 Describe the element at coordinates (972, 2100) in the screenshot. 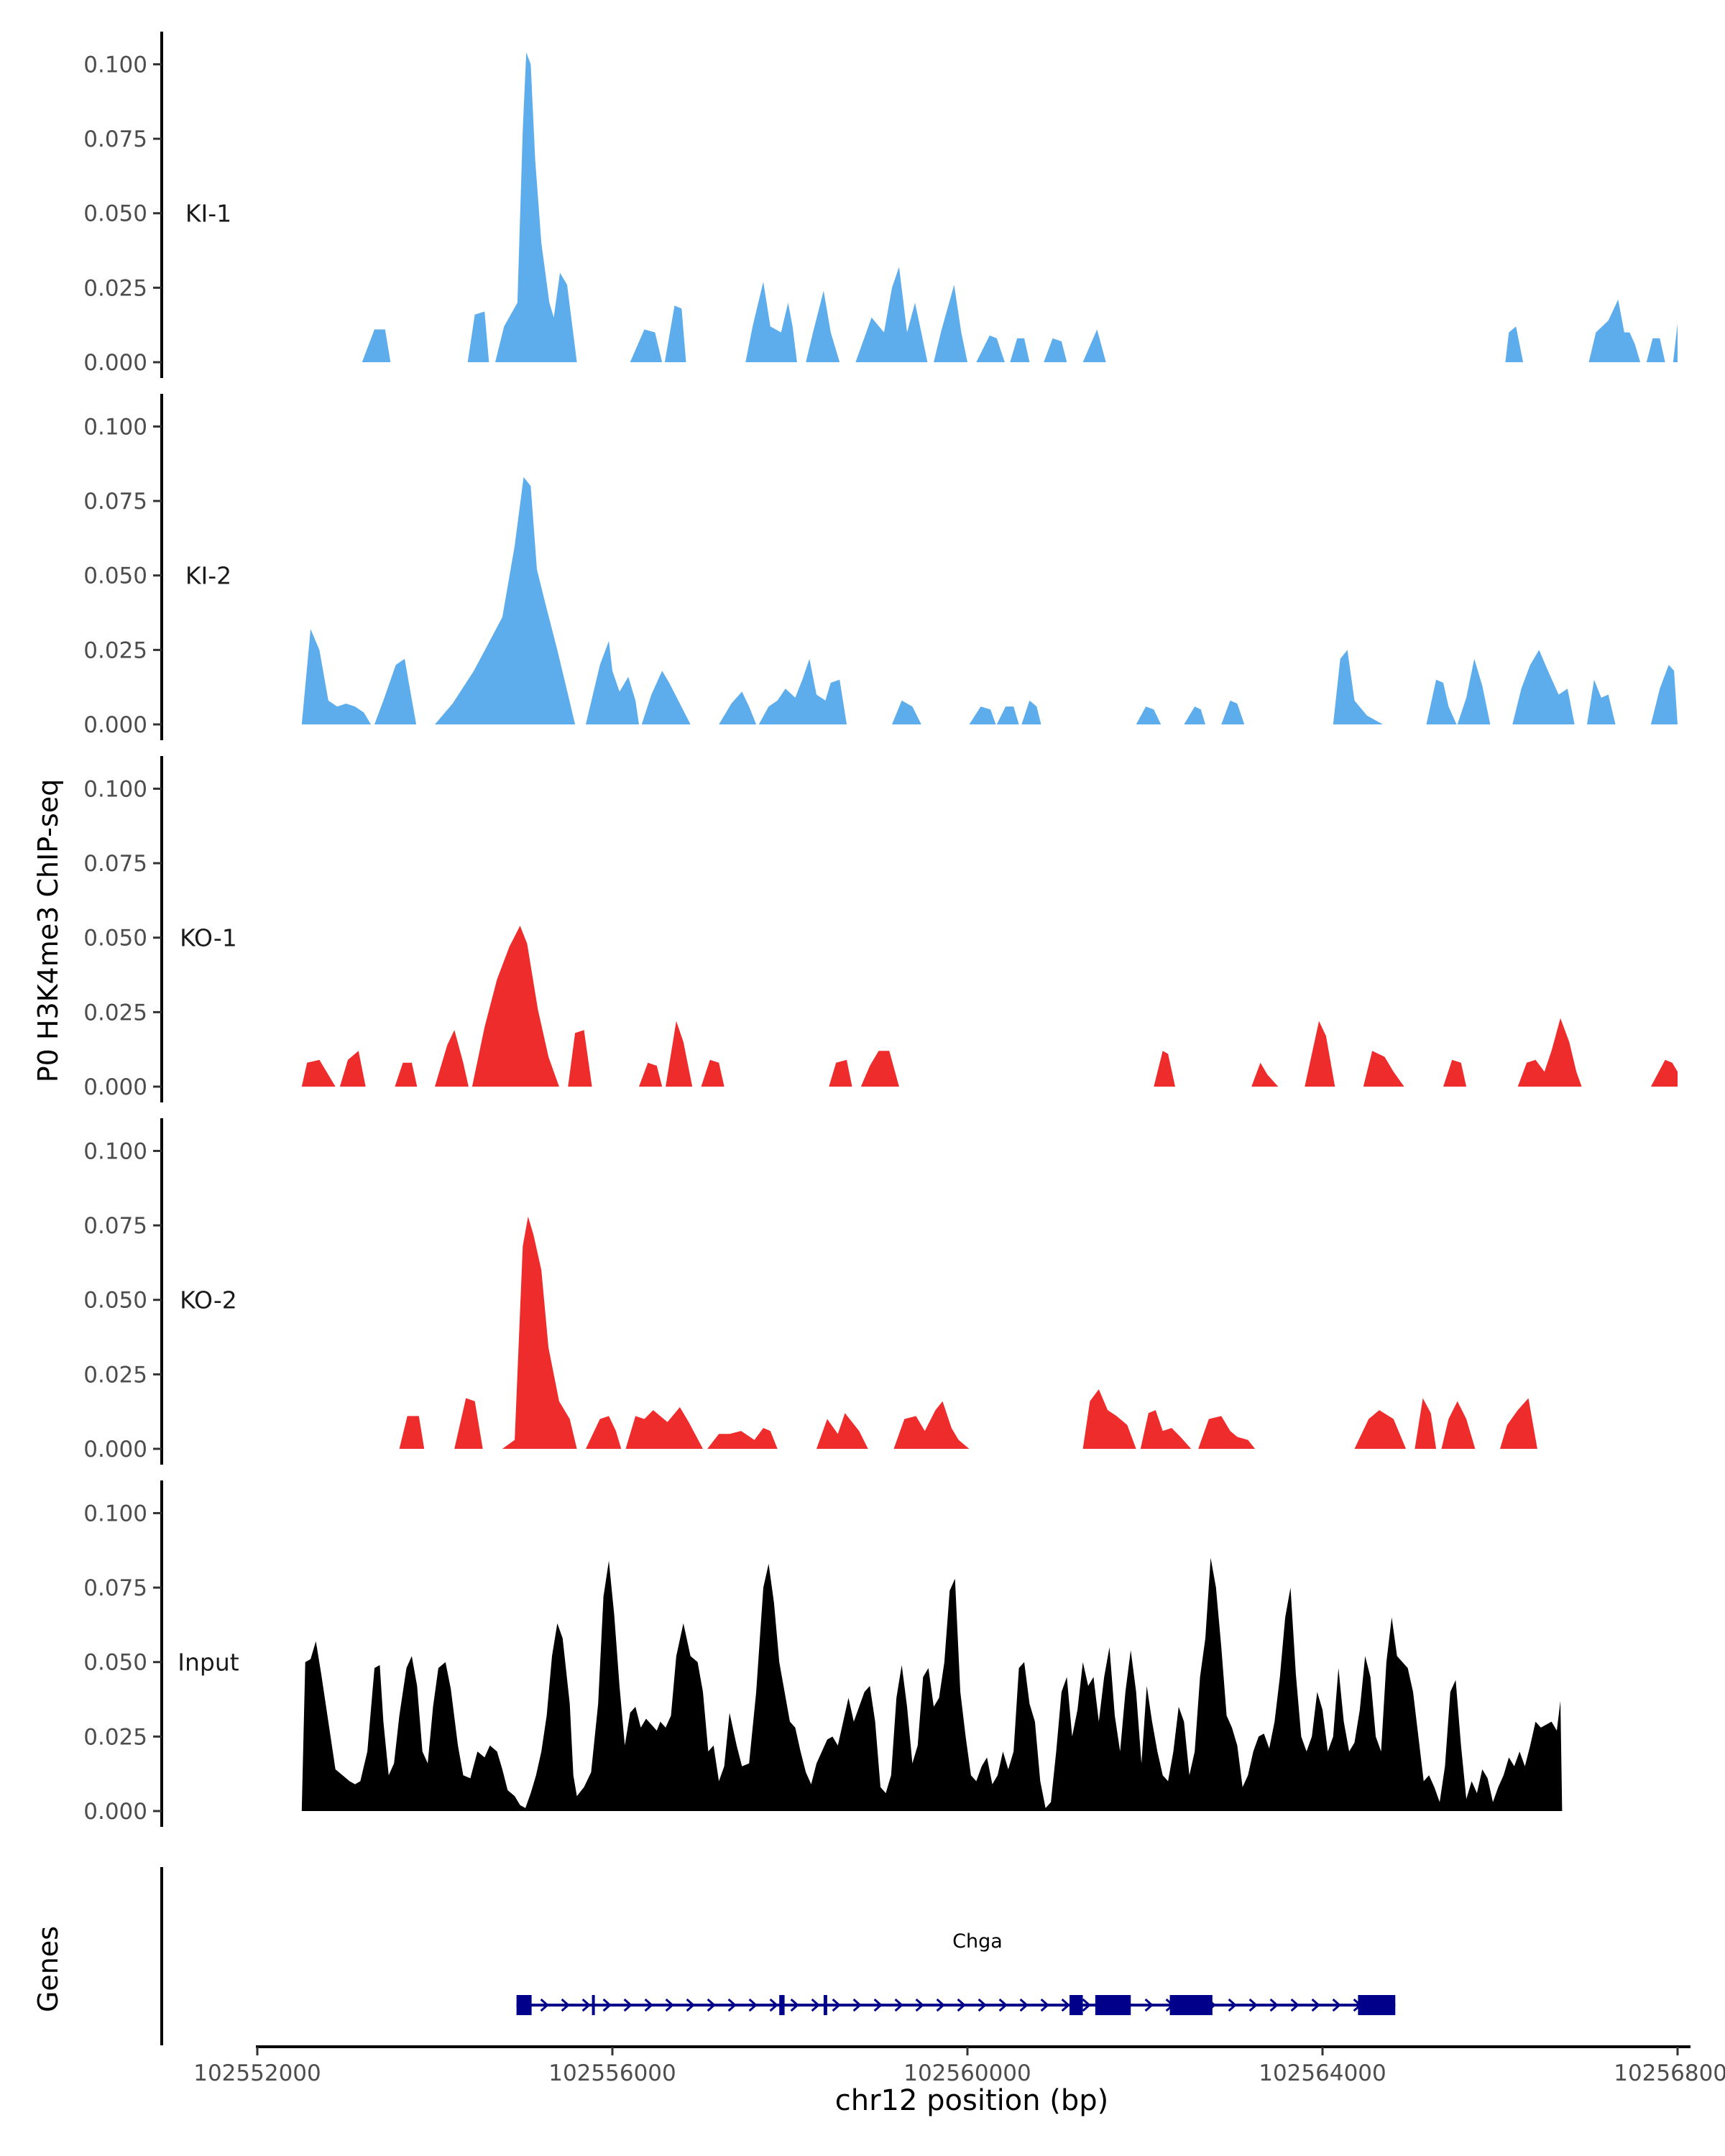

I see `x-axis-label: chr12 position (bp)` at that location.